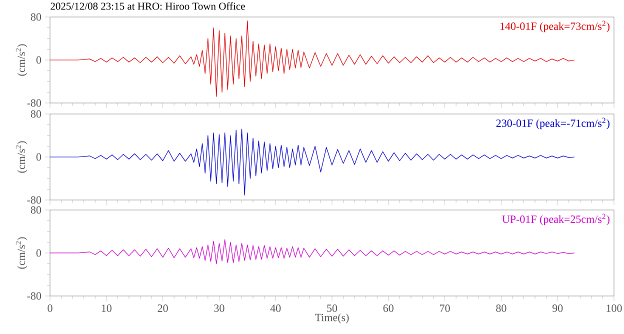 This screenshot has width=624, height=334. Describe the element at coordinates (312, 251) in the screenshot. I see `line-series` at that location.